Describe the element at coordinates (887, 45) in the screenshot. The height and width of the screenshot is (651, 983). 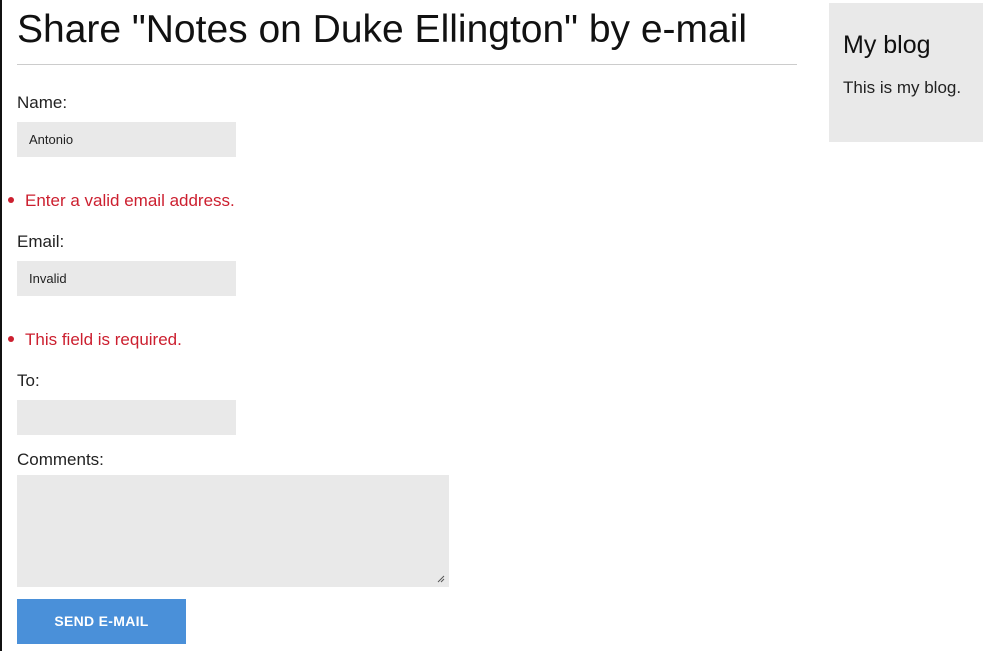
I see `sidebar-title: My blog` at that location.